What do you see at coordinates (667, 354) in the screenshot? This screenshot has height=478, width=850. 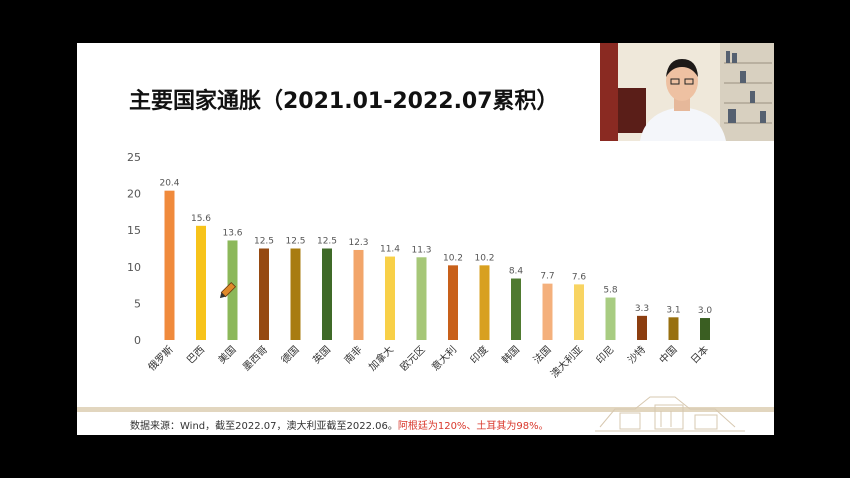 I see `x-category-label: 中国` at bounding box center [667, 354].